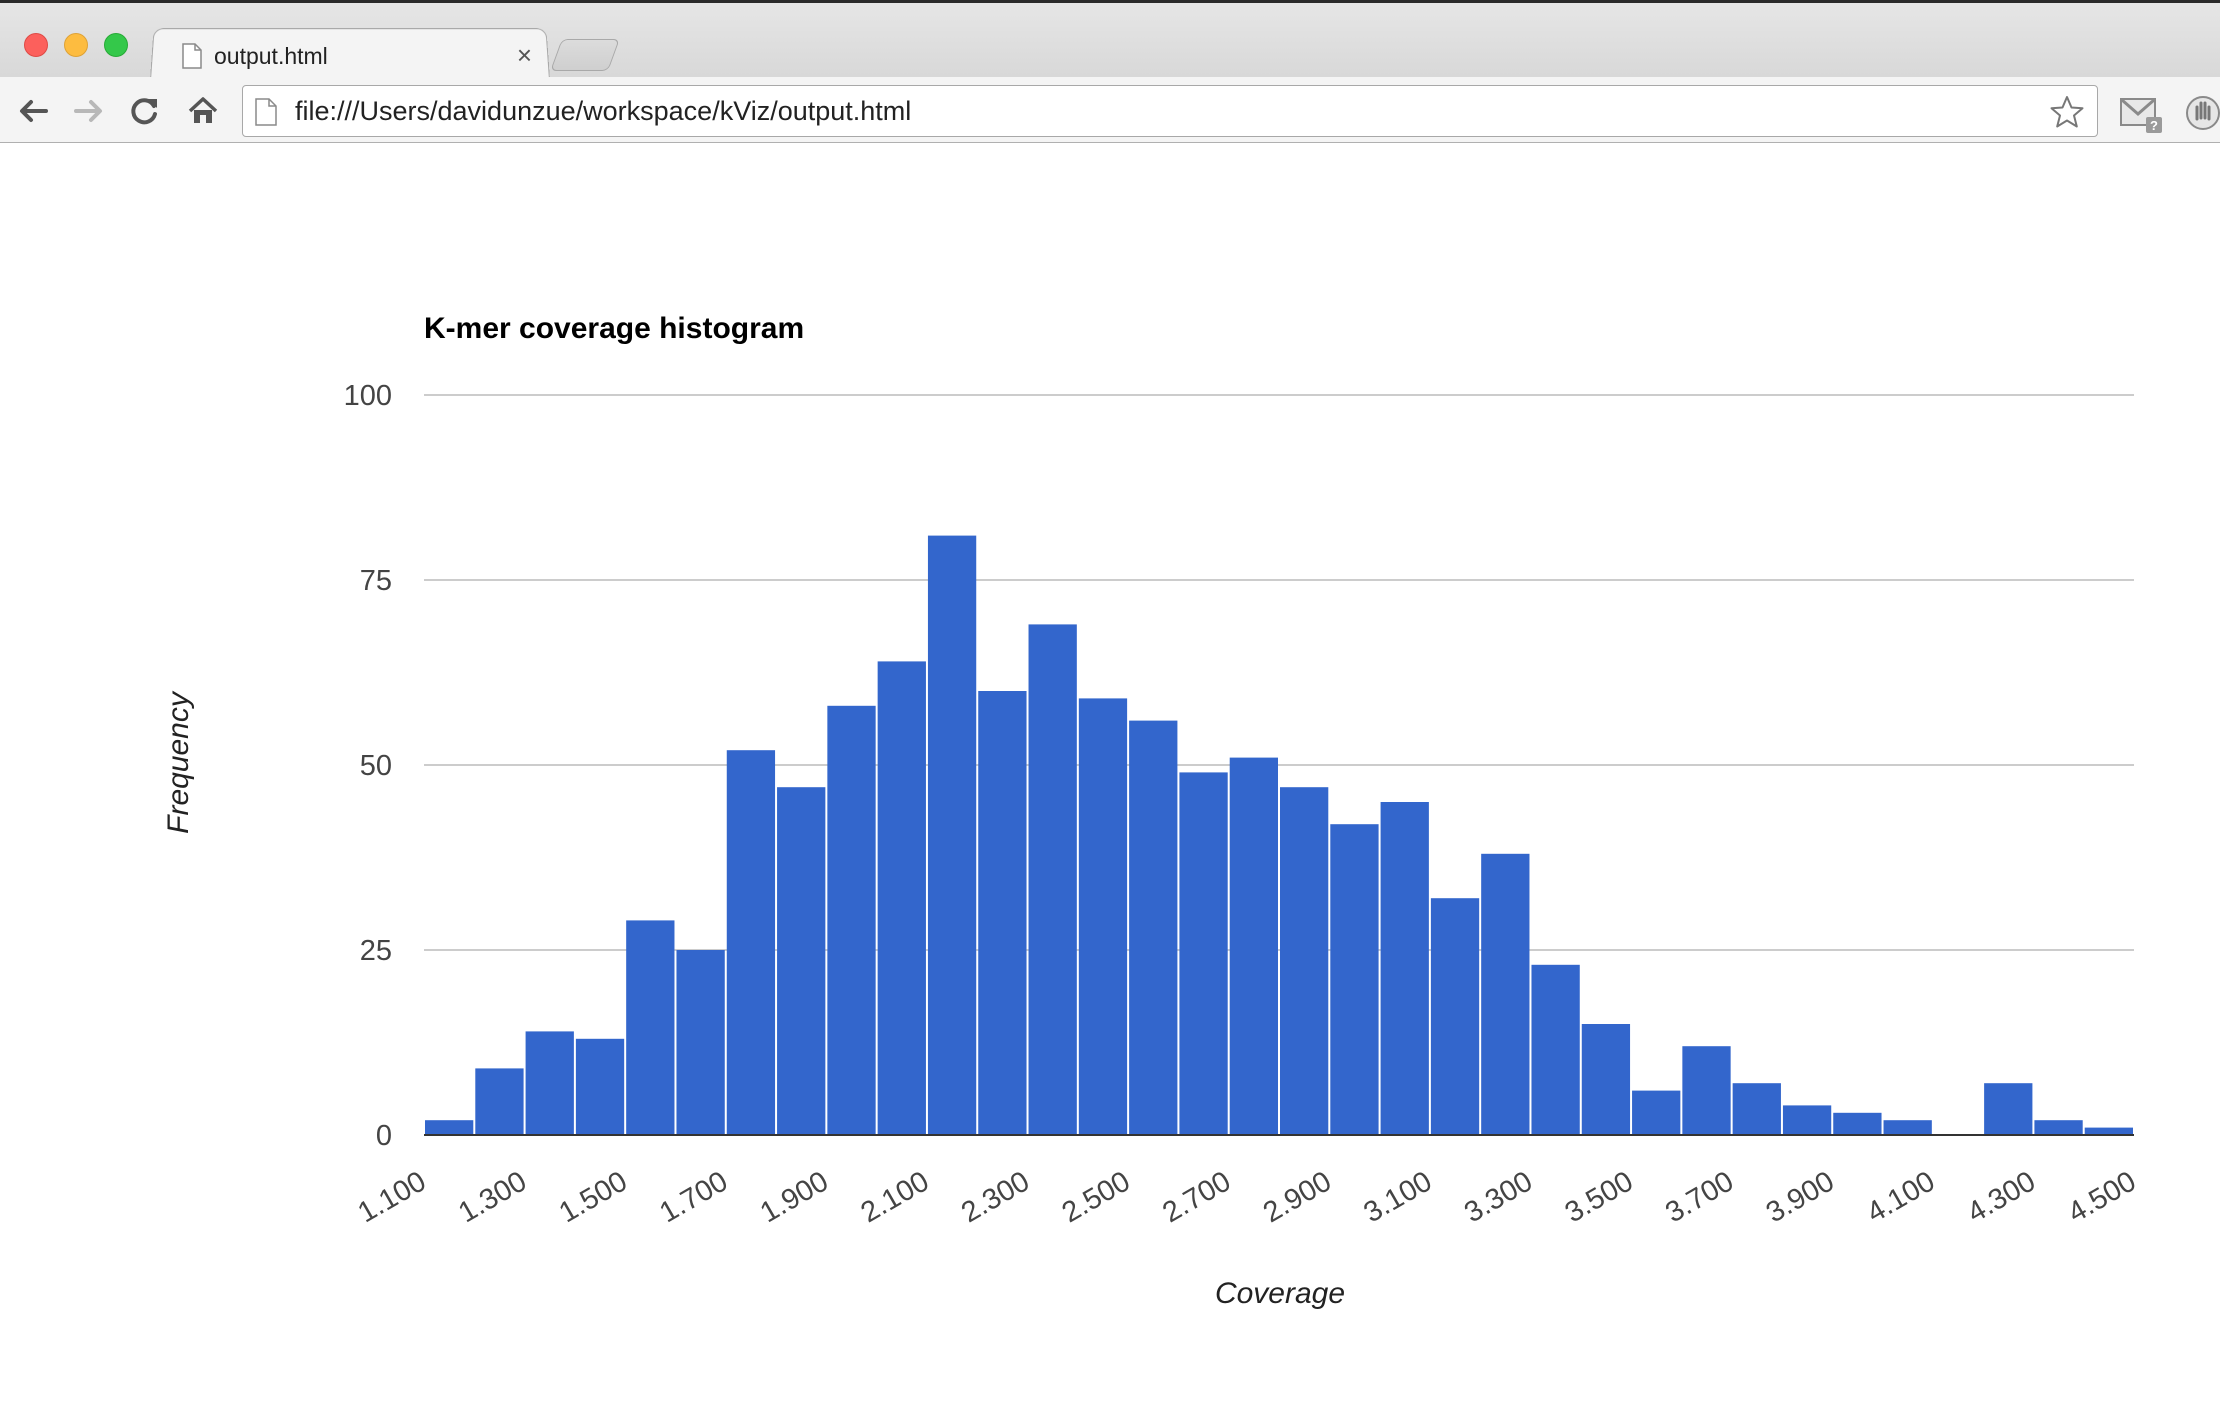 The height and width of the screenshot is (1420, 2220). What do you see at coordinates (89, 111) in the screenshot?
I see `forward-arrow-icon` at bounding box center [89, 111].